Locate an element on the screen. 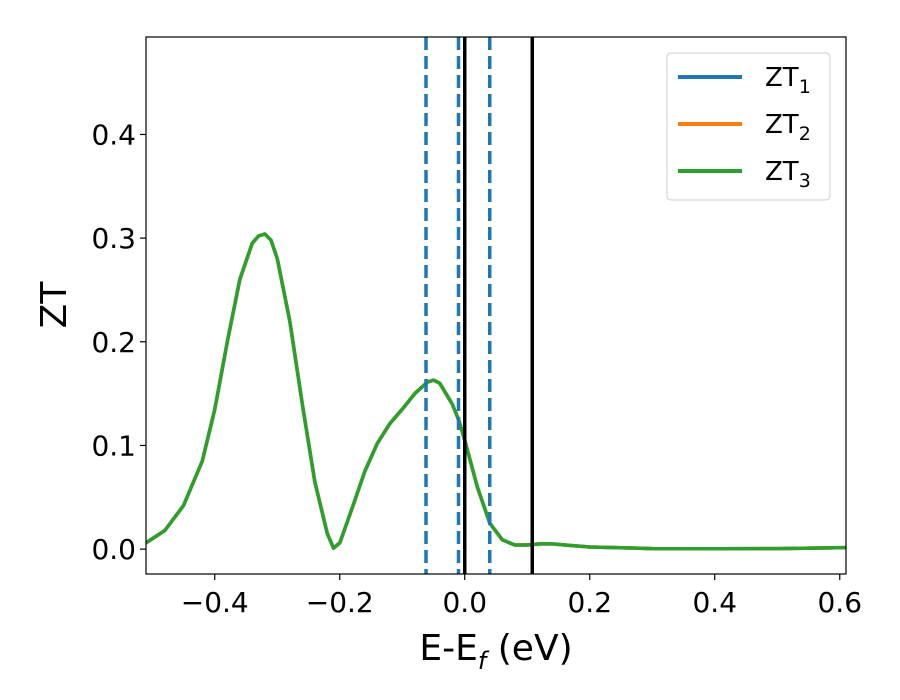 The height and width of the screenshot is (700, 900). x-tick-label-4: 0.4 is located at coordinates (714, 602).